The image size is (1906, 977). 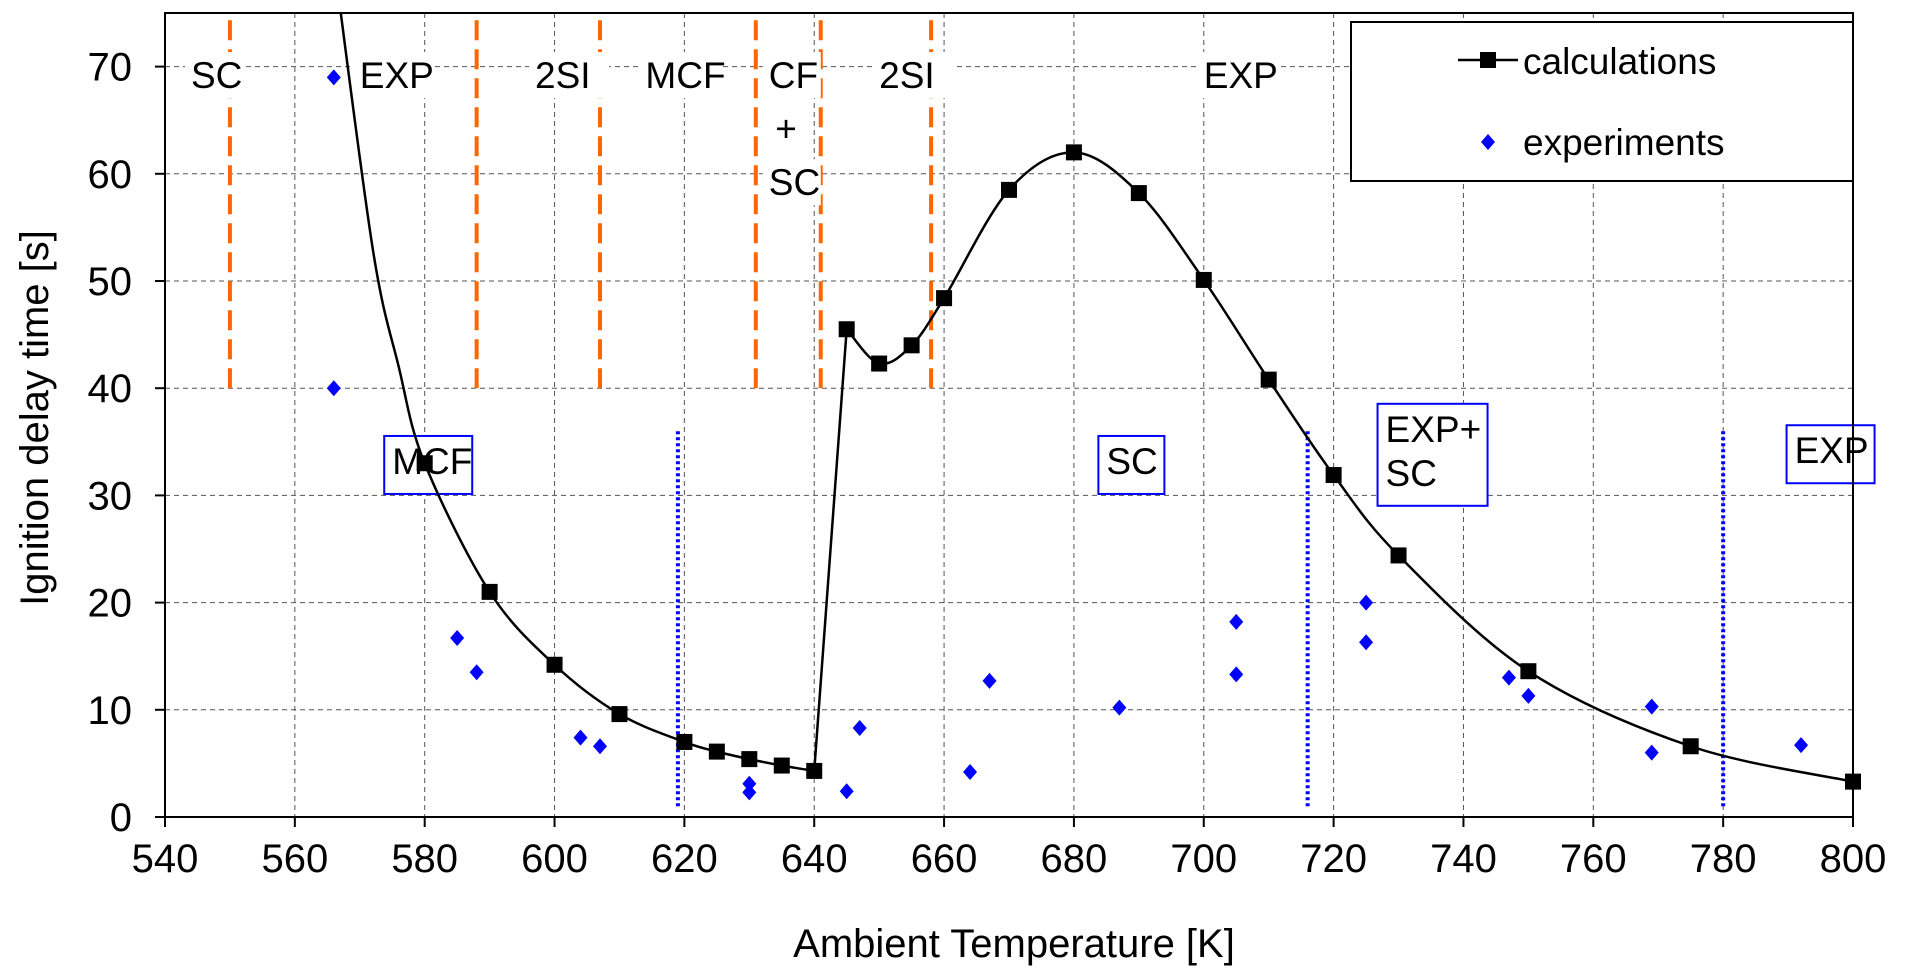 I want to click on x-tick-label: 800, so click(x=1853, y=859).